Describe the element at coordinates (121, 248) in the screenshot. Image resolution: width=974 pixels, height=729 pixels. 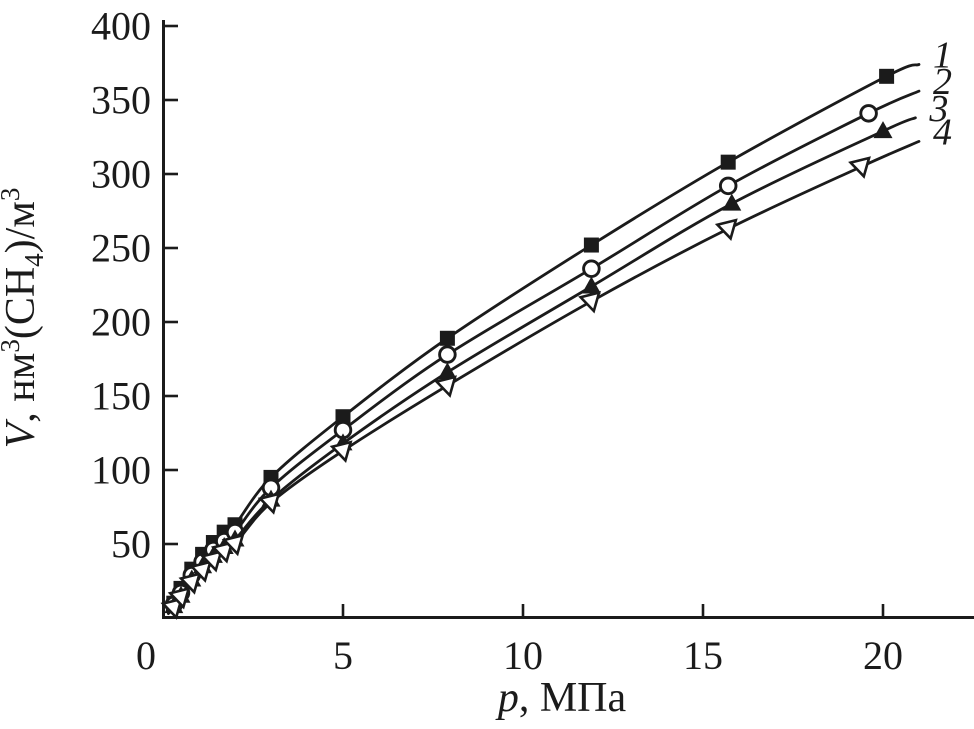
I see `y-tick-label: 250` at that location.